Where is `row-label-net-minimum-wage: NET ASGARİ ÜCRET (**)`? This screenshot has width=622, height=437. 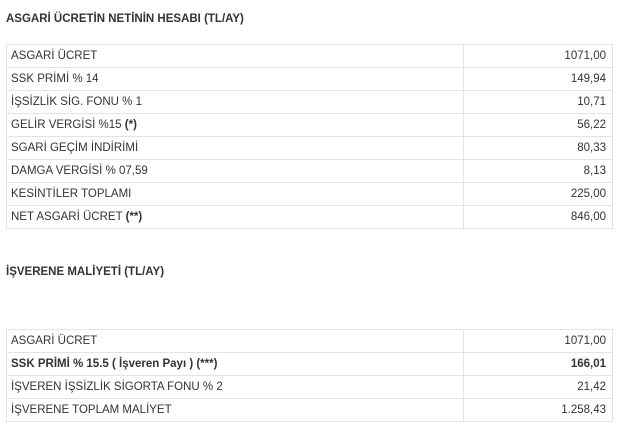 row-label-net-minimum-wage: NET ASGARİ ÜCRET (**) is located at coordinates (235, 217).